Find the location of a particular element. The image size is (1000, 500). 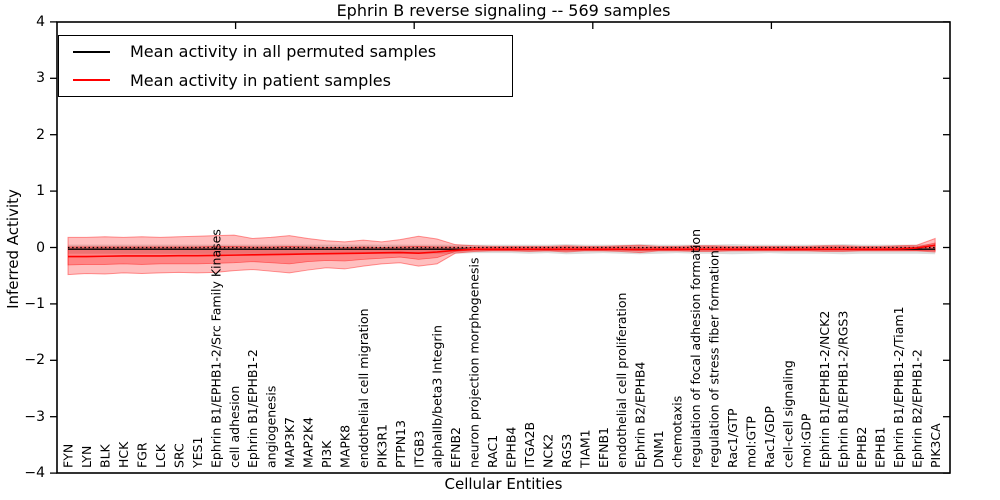

x-tick-label: FGR is located at coordinates (142, 455).